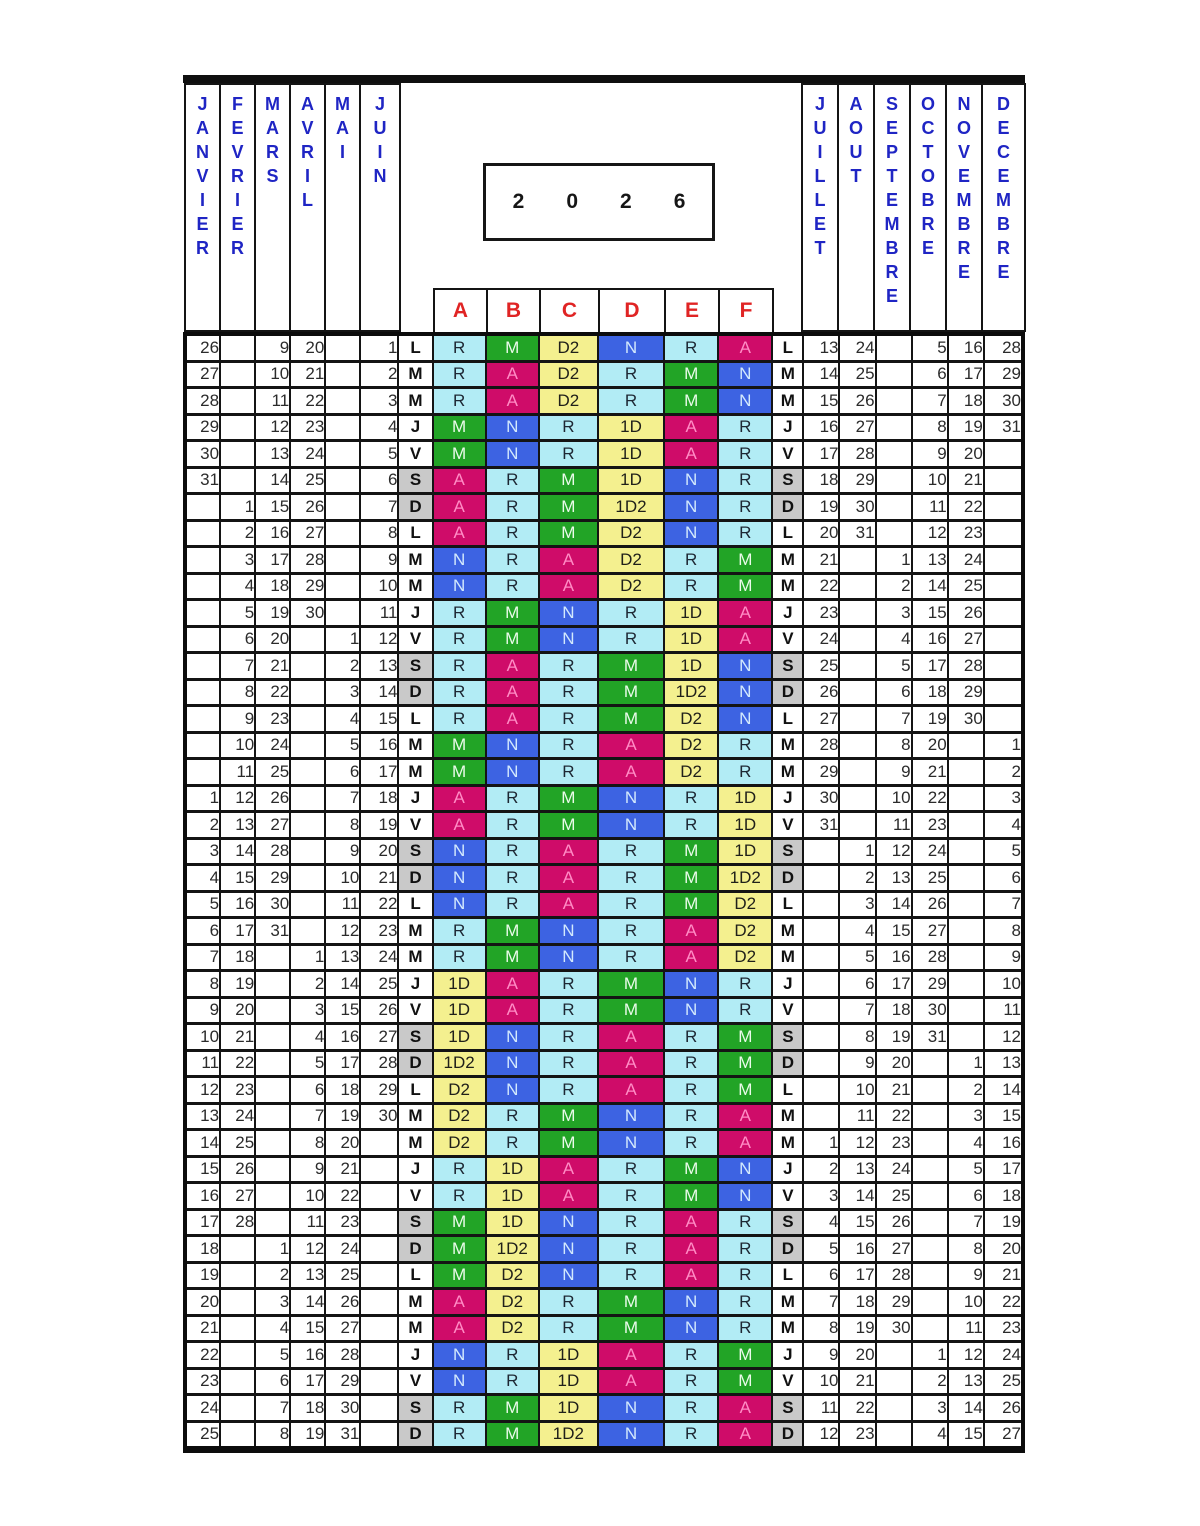  What do you see at coordinates (1003, 745) in the screenshot?
I see `date-cell: 1` at bounding box center [1003, 745].